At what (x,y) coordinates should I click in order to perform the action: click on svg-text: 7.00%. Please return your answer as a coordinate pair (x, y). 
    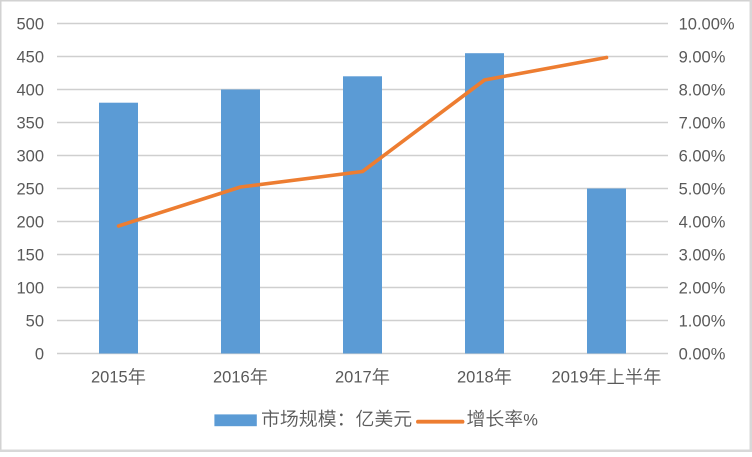
    Looking at the image, I should click on (702, 124).